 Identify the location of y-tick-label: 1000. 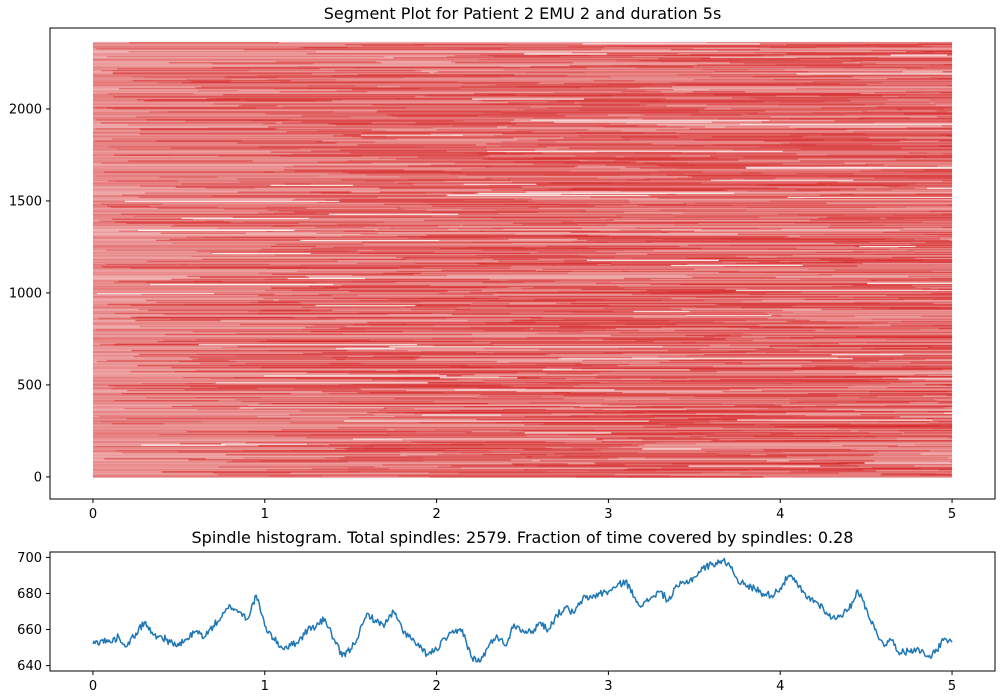
(25, 293).